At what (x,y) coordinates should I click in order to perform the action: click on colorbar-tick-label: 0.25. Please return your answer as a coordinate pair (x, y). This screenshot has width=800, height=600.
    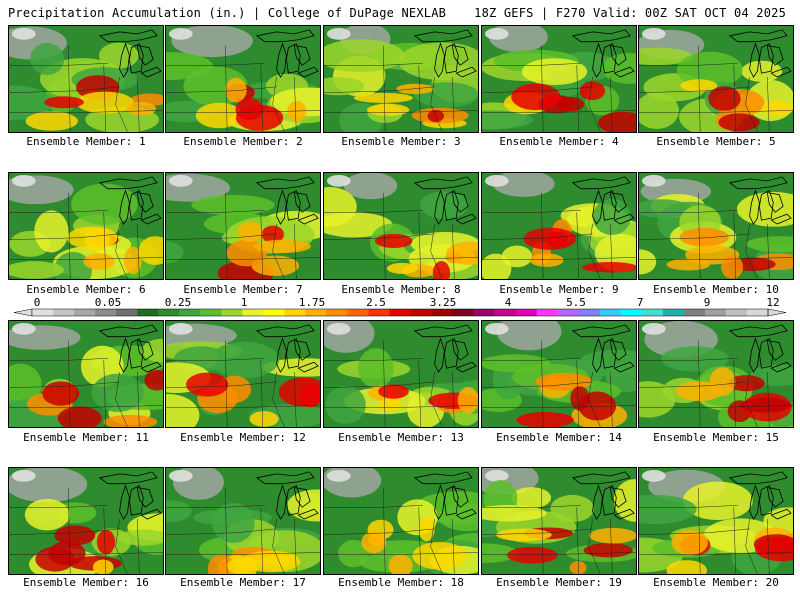
    Looking at the image, I should click on (178, 303).